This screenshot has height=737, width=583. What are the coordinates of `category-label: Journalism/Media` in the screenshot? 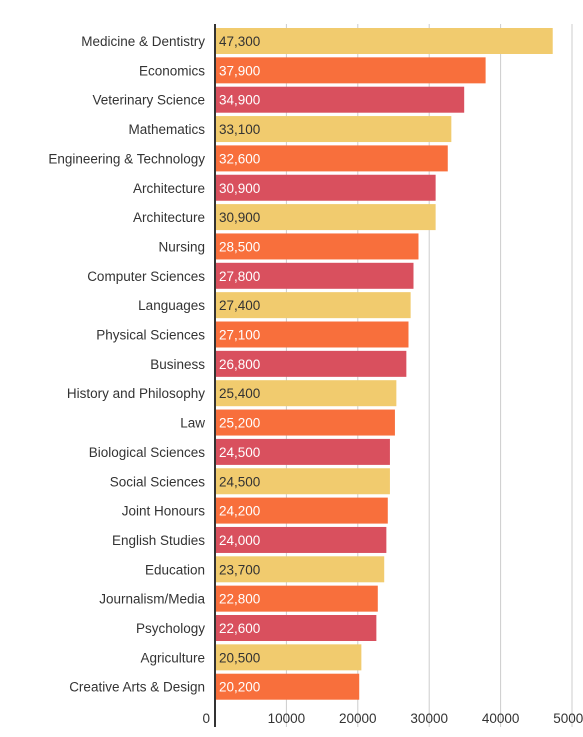 It's located at (152, 599).